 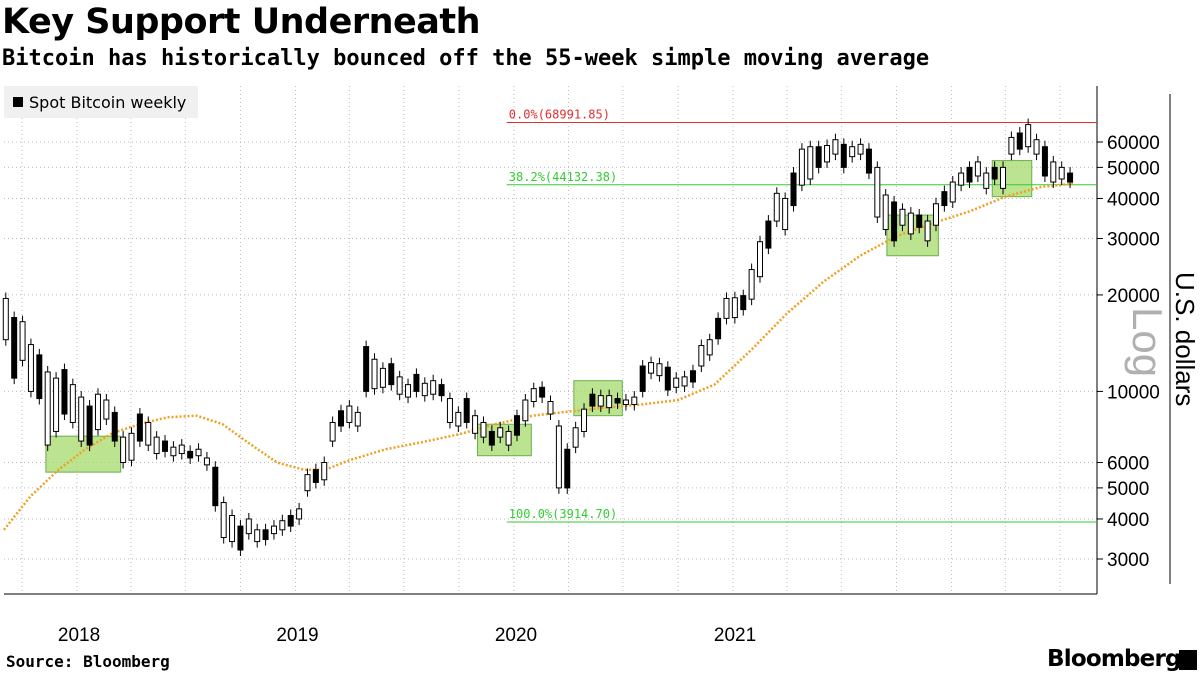 I want to click on y-axis-title: U.S. dollars, so click(x=1185, y=339).